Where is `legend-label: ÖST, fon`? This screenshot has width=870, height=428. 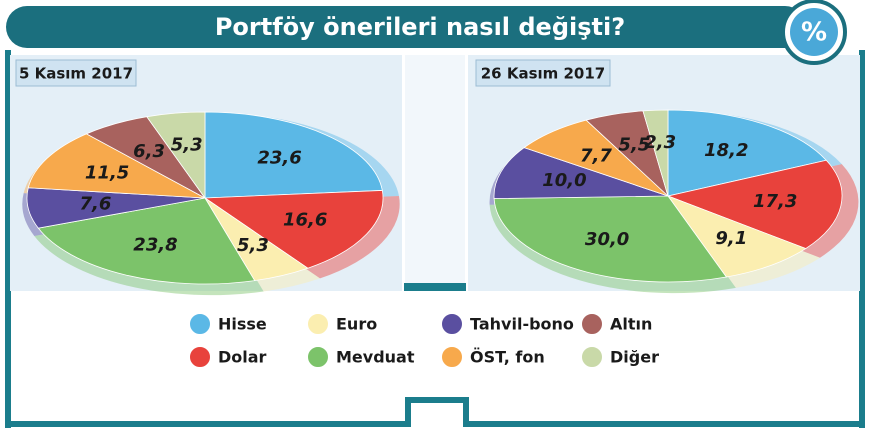 legend-label: ÖST, fon is located at coordinates (507, 357).